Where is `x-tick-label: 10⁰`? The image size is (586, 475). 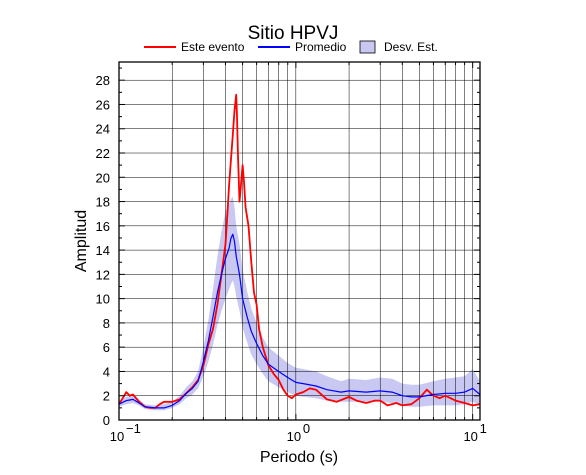 x-tick-label: 10⁰ is located at coordinates (298, 432).